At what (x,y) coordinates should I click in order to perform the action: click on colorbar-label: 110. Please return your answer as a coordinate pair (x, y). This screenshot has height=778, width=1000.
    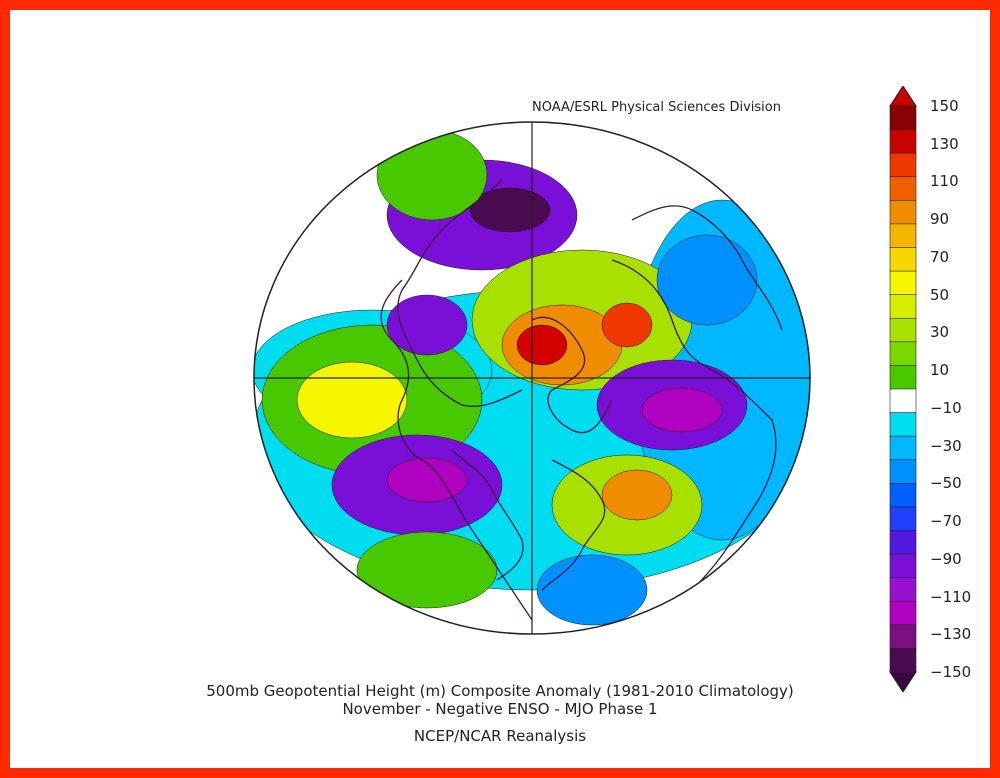
    Looking at the image, I should click on (944, 181).